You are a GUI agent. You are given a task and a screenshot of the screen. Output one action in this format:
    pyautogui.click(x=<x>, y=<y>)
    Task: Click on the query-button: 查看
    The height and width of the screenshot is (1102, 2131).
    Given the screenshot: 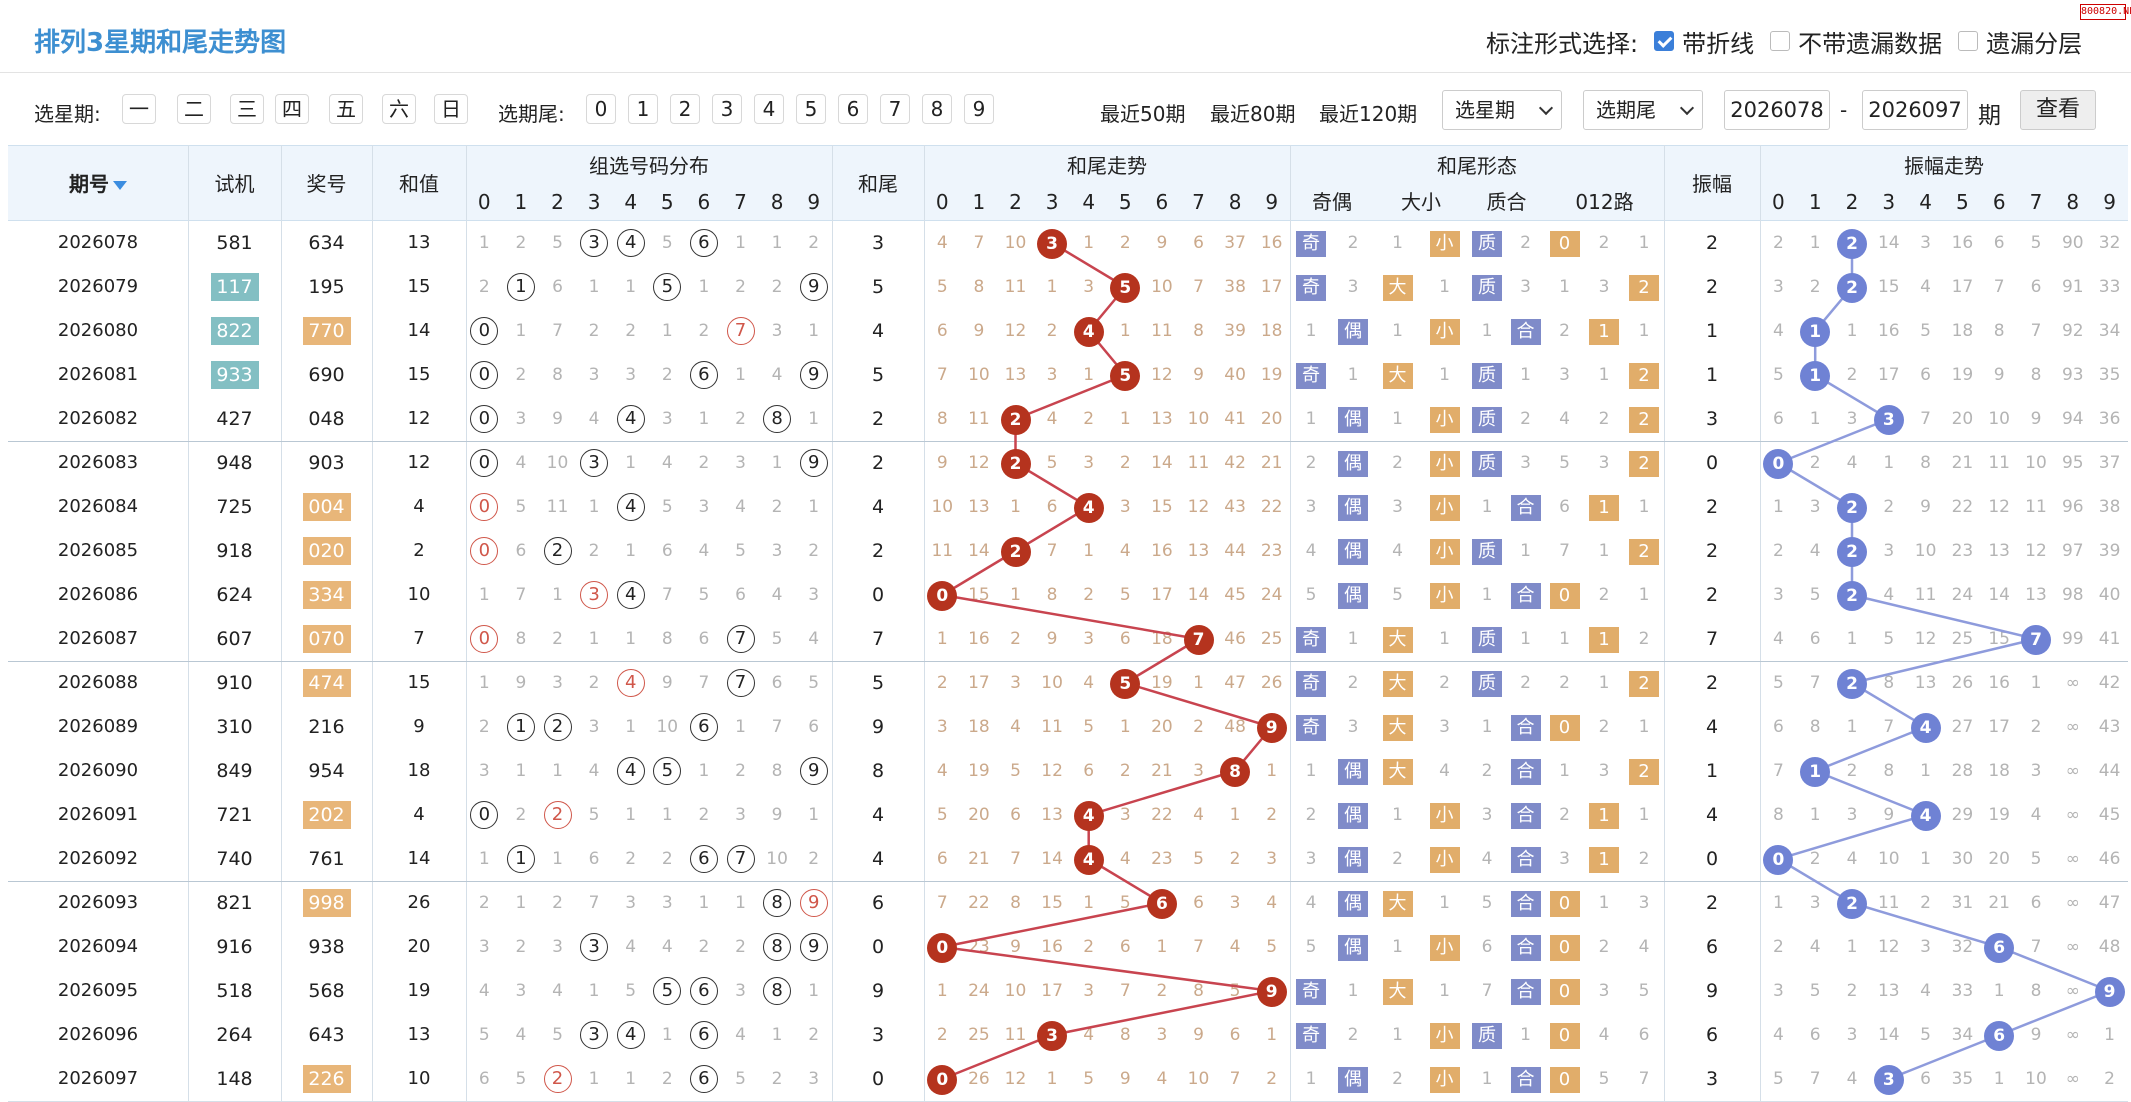 What is the action you would take?
    pyautogui.click(x=2058, y=110)
    